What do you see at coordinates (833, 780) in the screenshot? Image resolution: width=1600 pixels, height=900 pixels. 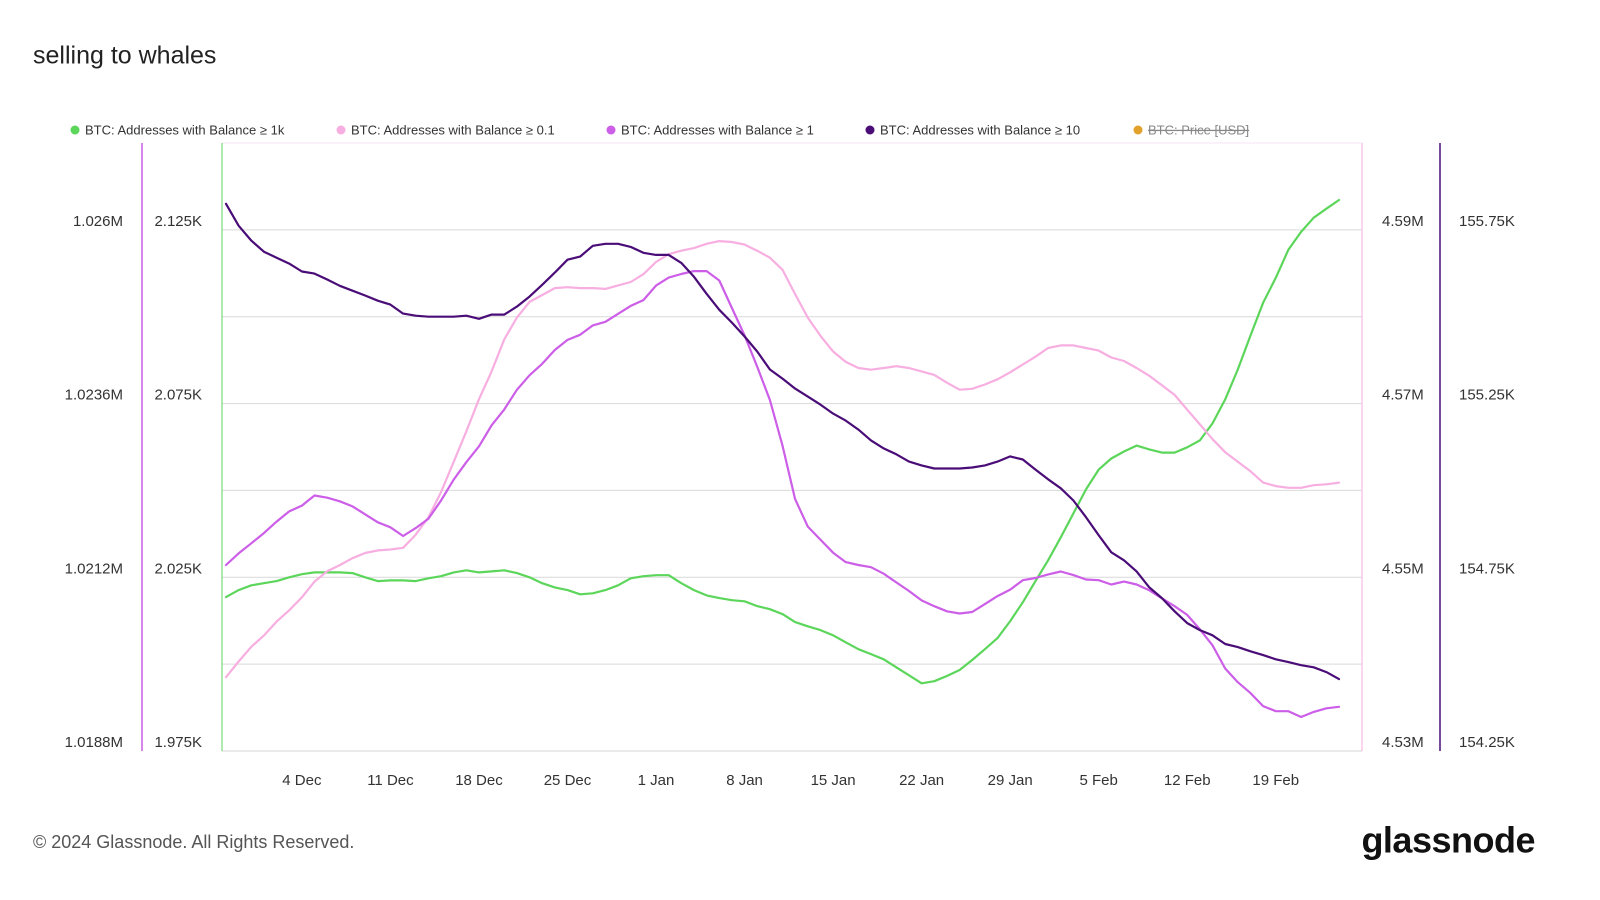 I see `x-tick-label: 15 Jan` at bounding box center [833, 780].